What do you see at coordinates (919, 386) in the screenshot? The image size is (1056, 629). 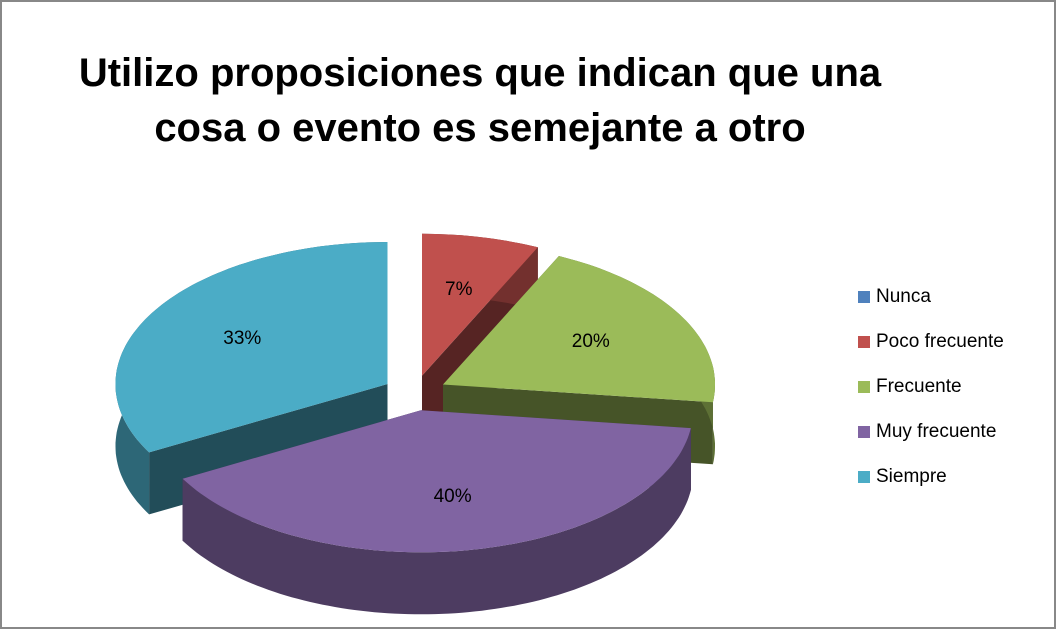 I see `legend-label: Frecuente` at bounding box center [919, 386].